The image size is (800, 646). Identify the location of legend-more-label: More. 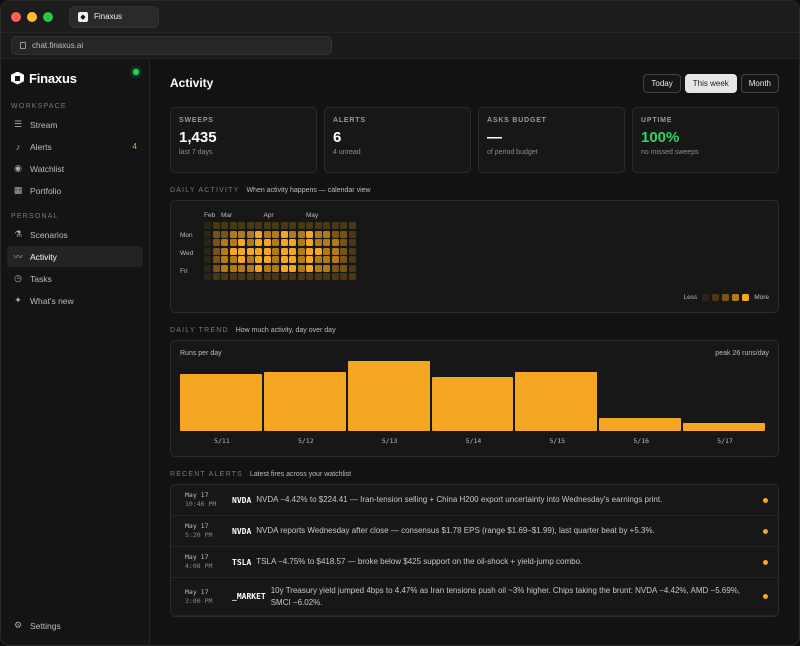
(761, 297).